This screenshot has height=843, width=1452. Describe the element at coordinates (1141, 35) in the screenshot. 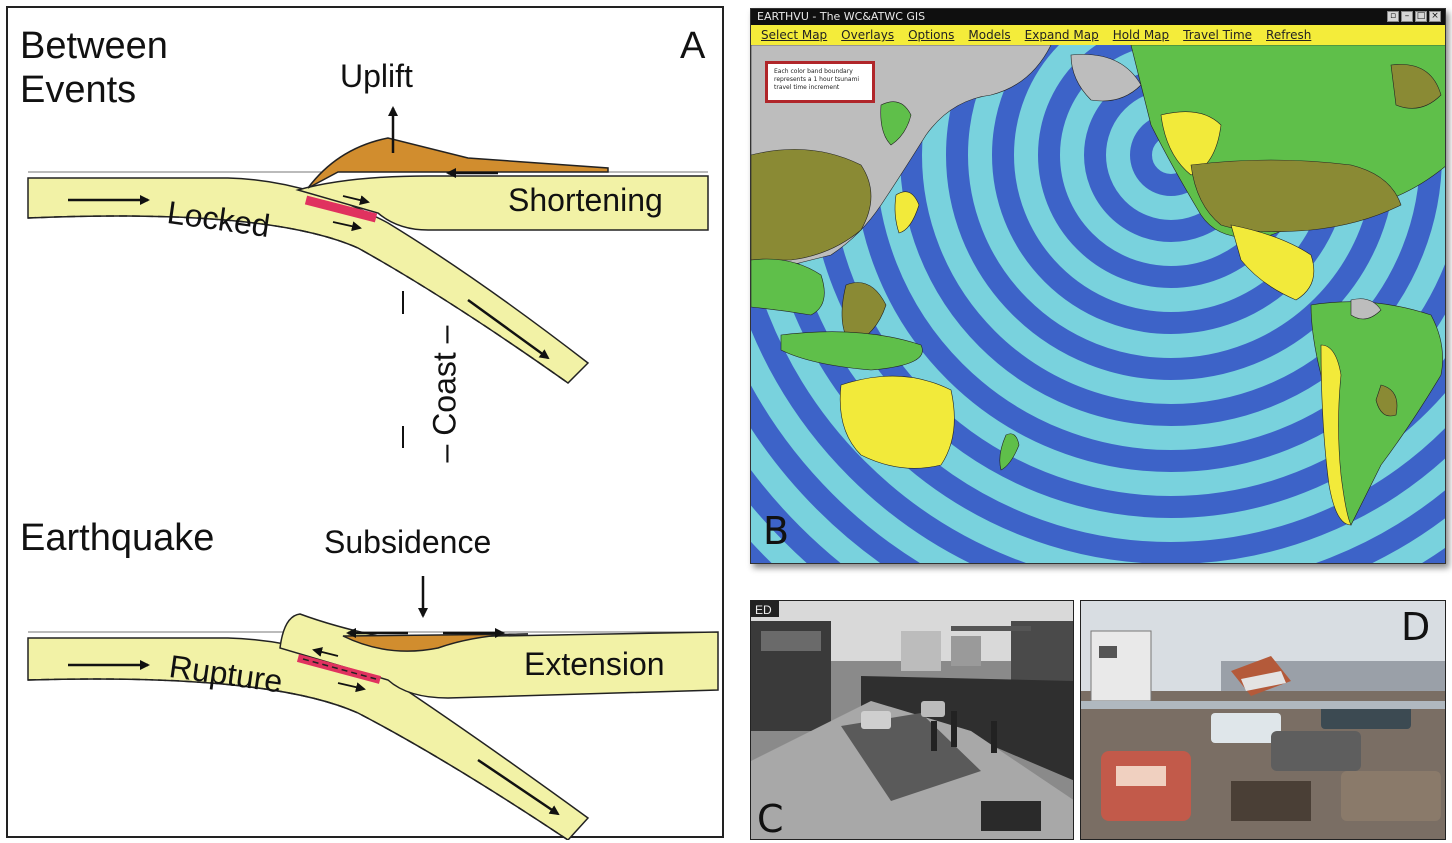

I see `menu-hold-map: Hold Map` at that location.